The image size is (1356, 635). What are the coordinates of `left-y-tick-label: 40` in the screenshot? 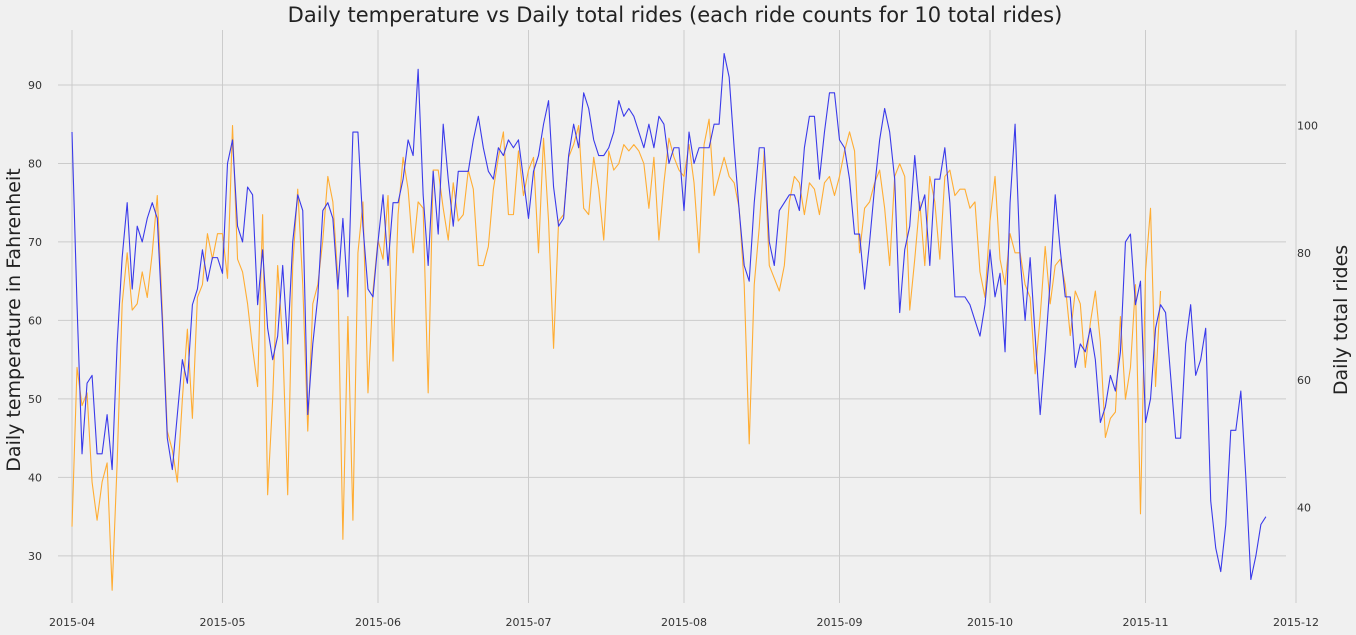 It's located at (35, 477).